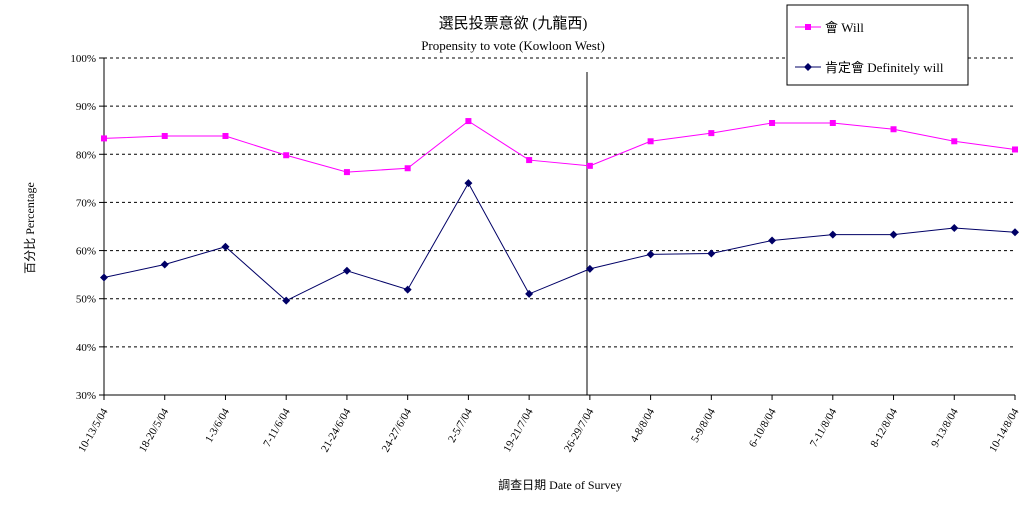 The height and width of the screenshot is (519, 1020). Describe the element at coordinates (518, 430) in the screenshot. I see `x-tick-label: 19-21/7/04` at that location.